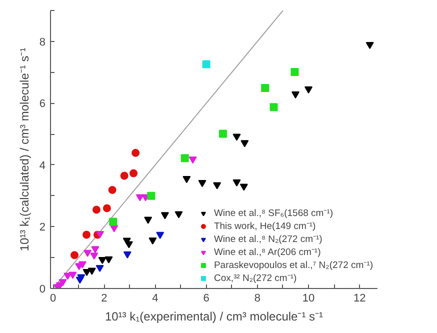 This screenshot has height=333, width=437. Describe the element at coordinates (255, 278) in the screenshot. I see `legend-label: Cox,³² N₂(272 cm⁻¹)` at that location.